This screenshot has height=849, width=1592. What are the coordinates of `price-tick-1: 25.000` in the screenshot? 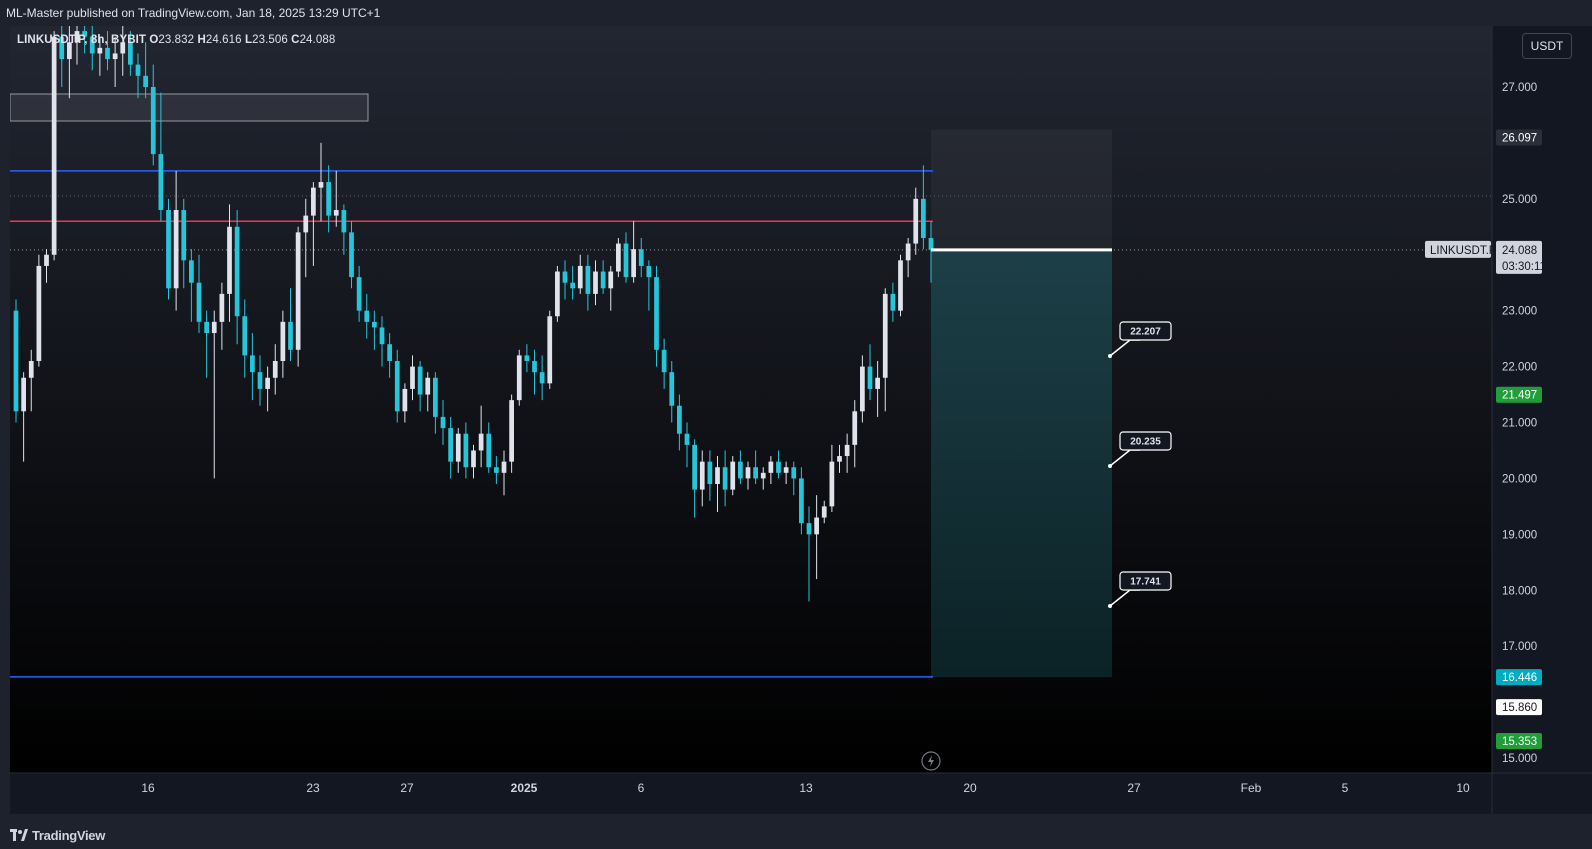 It's located at (1519, 200).